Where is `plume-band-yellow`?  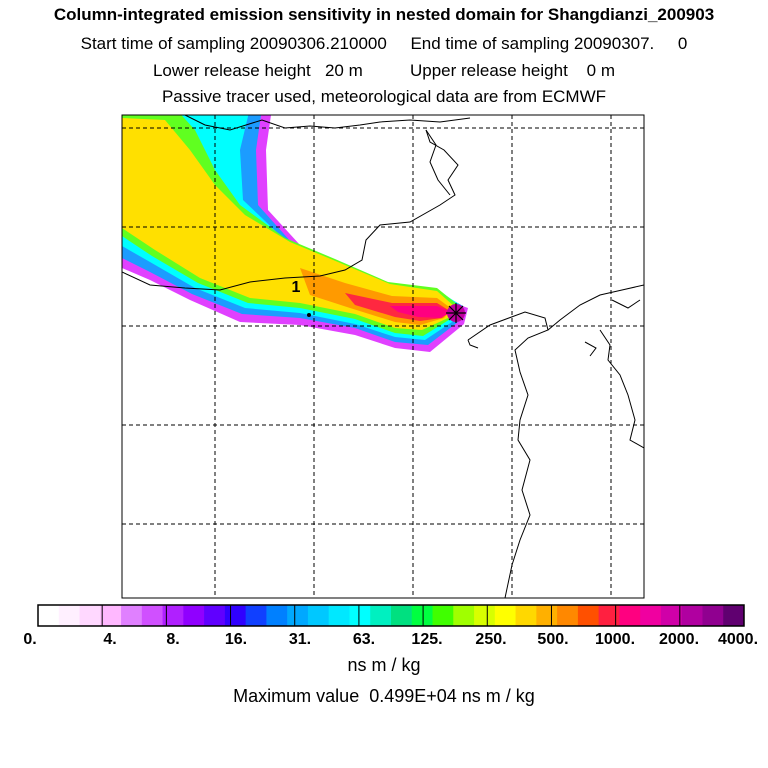
plume-band-yellow is located at coordinates (288, 224).